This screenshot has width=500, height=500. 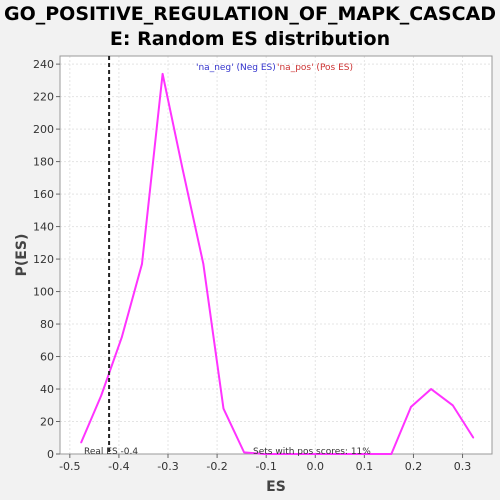 I want to click on real-es-label: Real ES -0.4, so click(x=111, y=452).